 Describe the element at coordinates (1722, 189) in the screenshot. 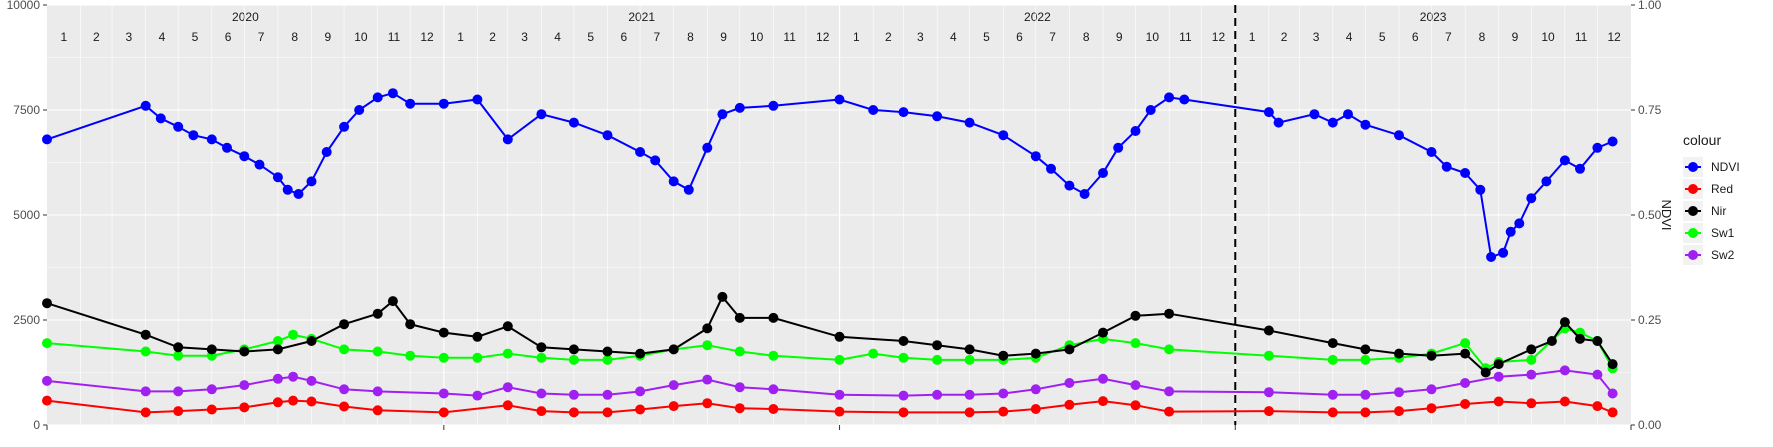

I see `legend-label-red: Red` at that location.